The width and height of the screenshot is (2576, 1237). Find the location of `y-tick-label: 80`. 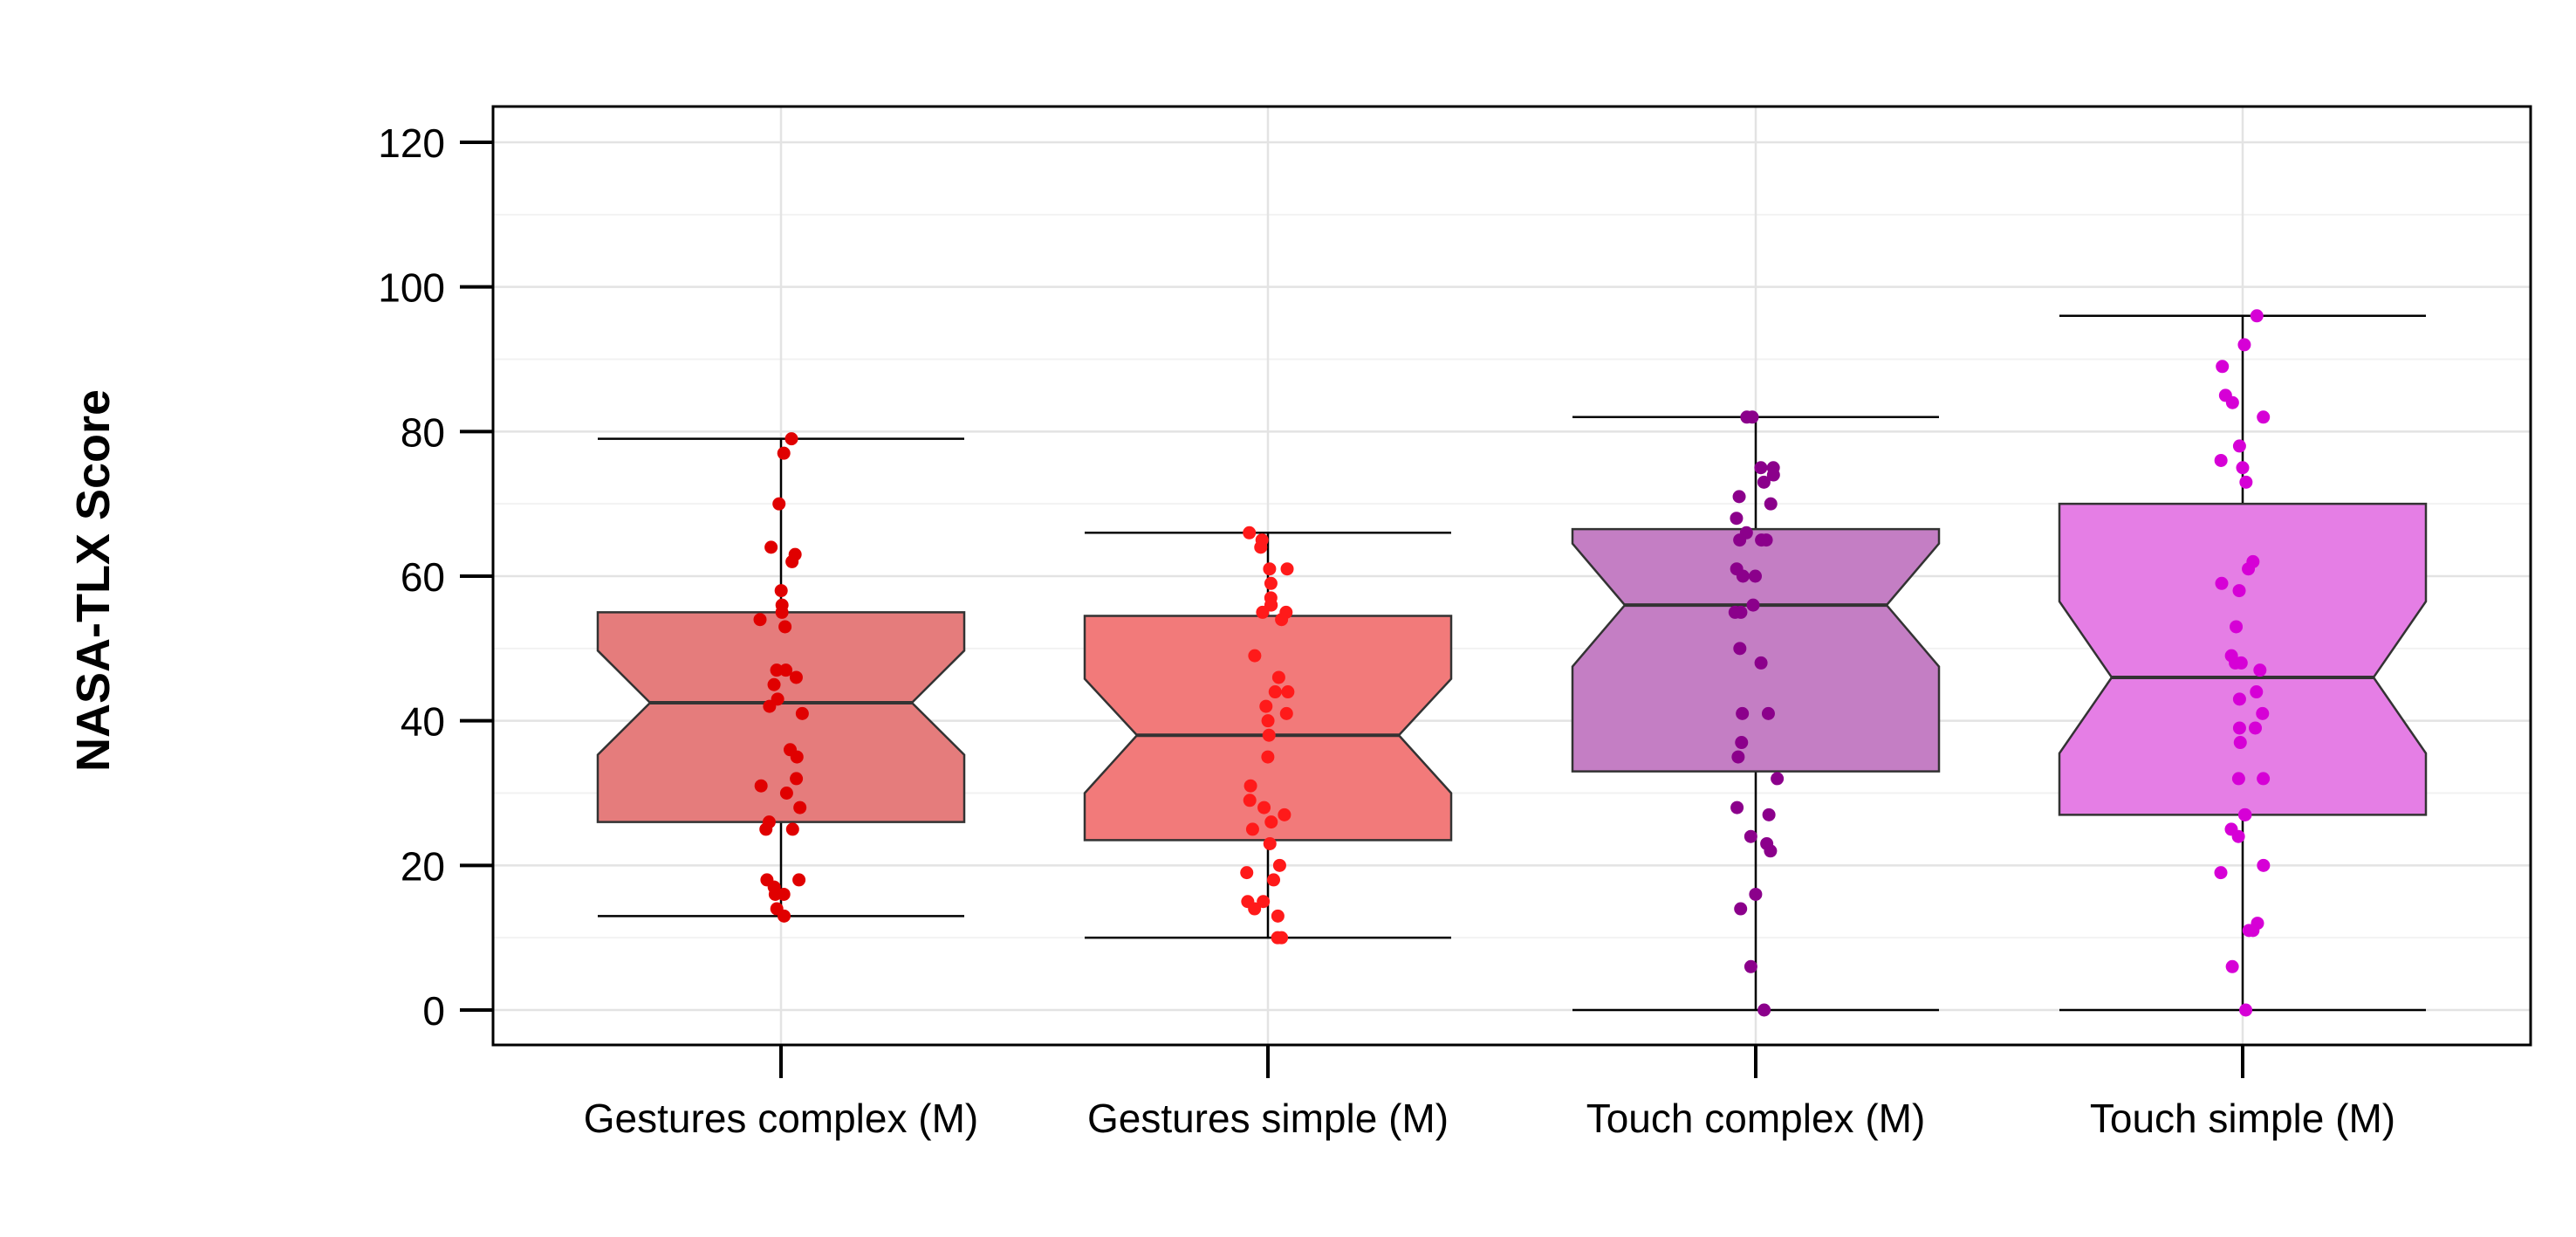

y-tick-label: 80 is located at coordinates (423, 432).